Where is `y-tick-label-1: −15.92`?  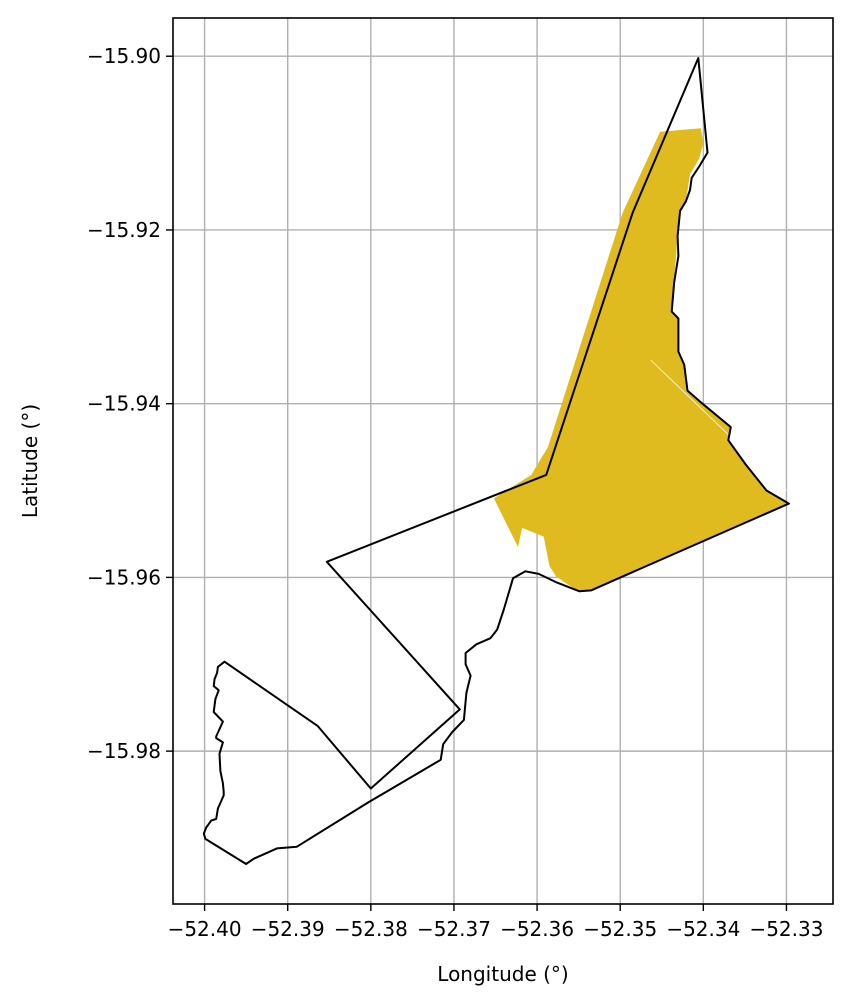
y-tick-label-1: −15.92 is located at coordinates (124, 230).